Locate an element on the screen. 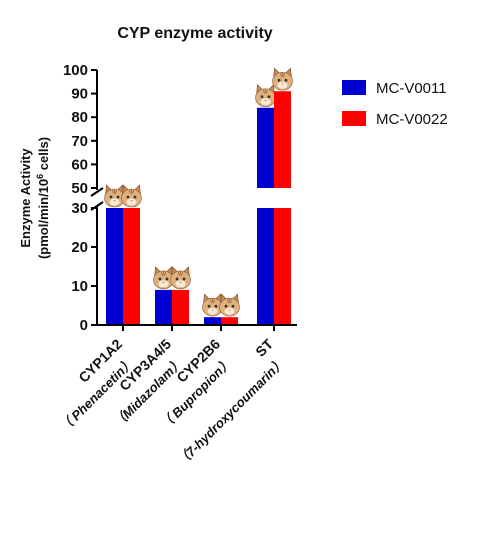  bar-cyp1a2-mc-v0011 is located at coordinates (114, 266).